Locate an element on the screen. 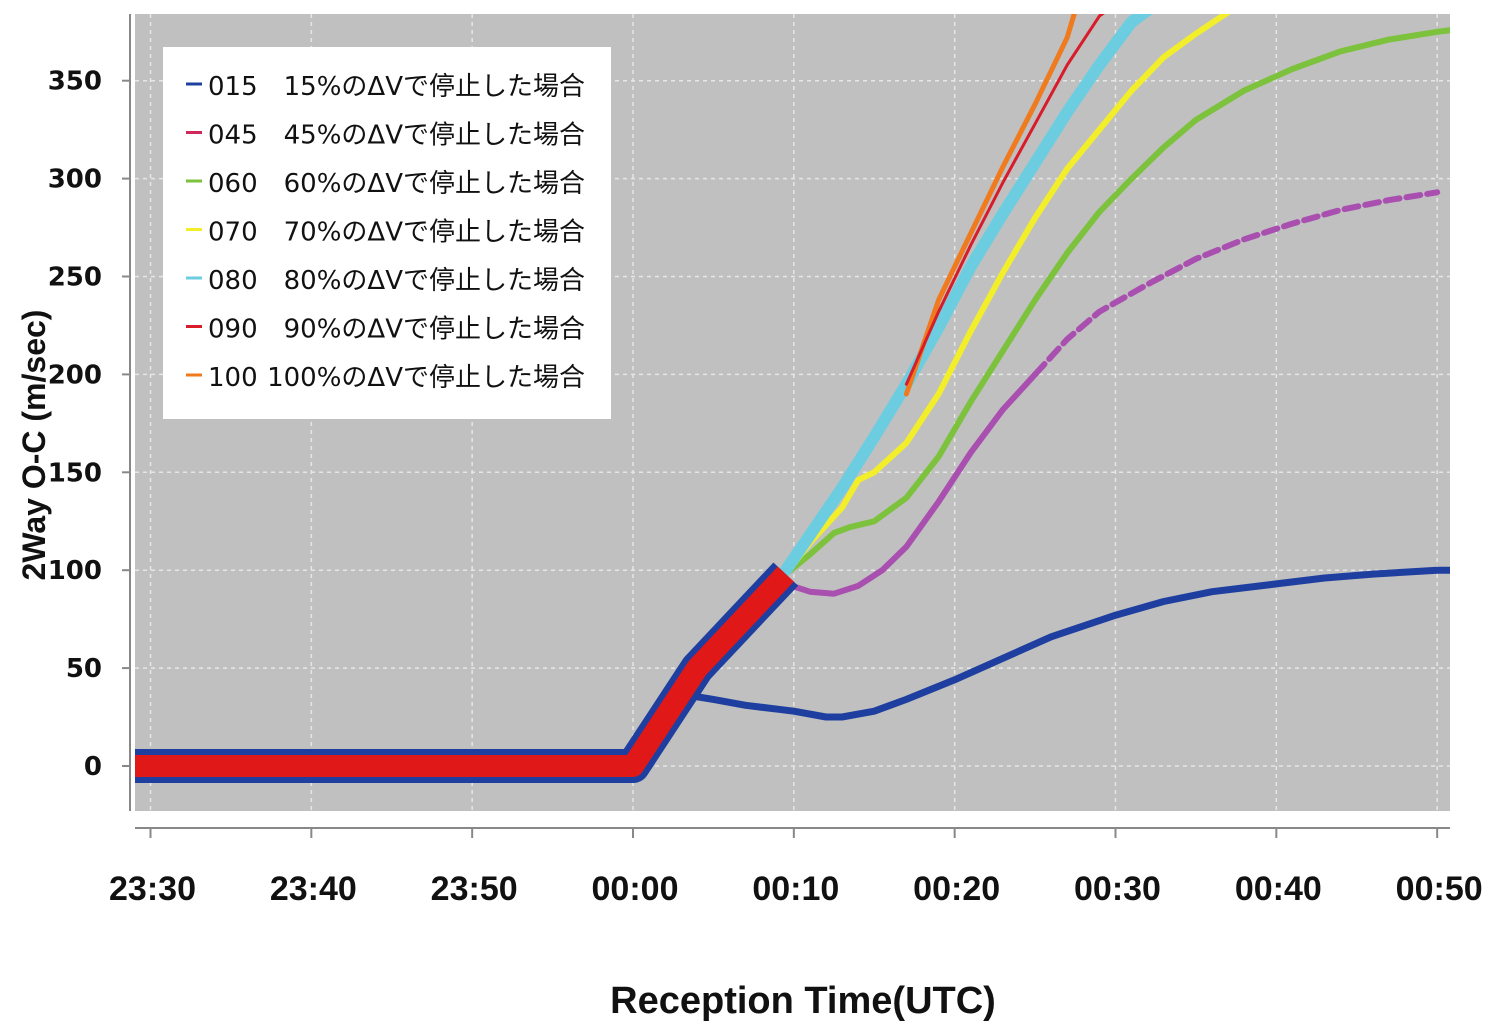  y-tick-label: 0 is located at coordinates (93, 767).